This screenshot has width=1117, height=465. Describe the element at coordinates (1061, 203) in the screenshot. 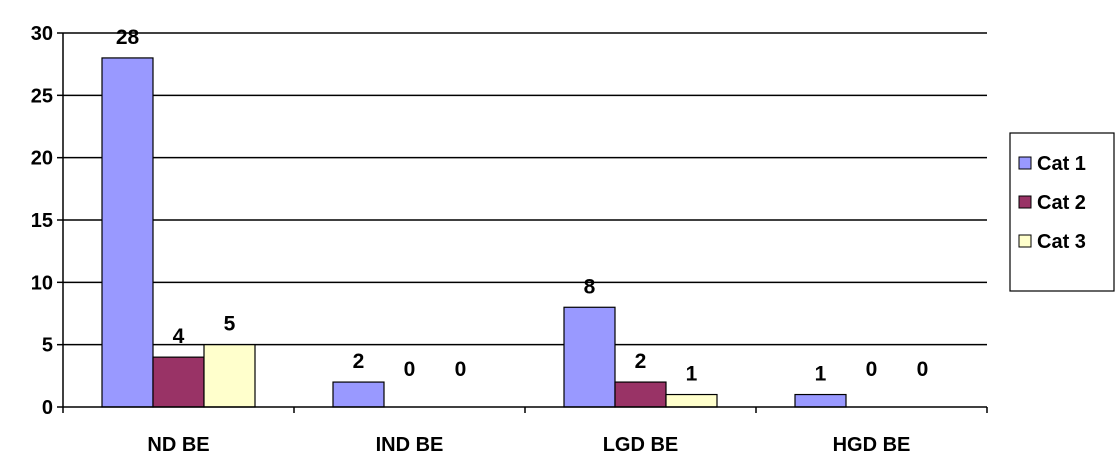

I see `legend-label: Cat 2` at that location.